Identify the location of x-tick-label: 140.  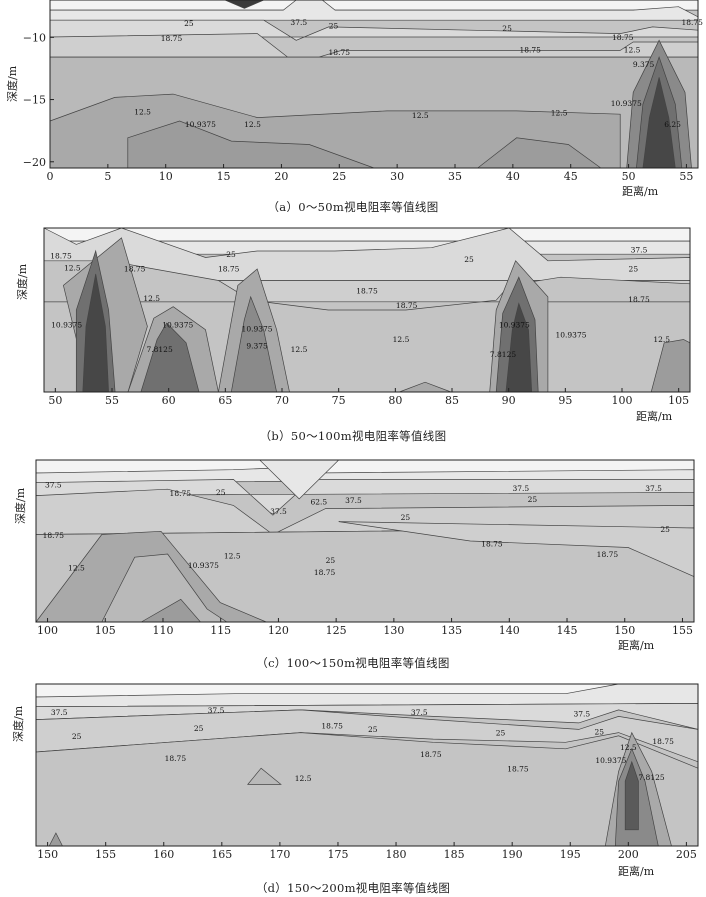
(509, 630).